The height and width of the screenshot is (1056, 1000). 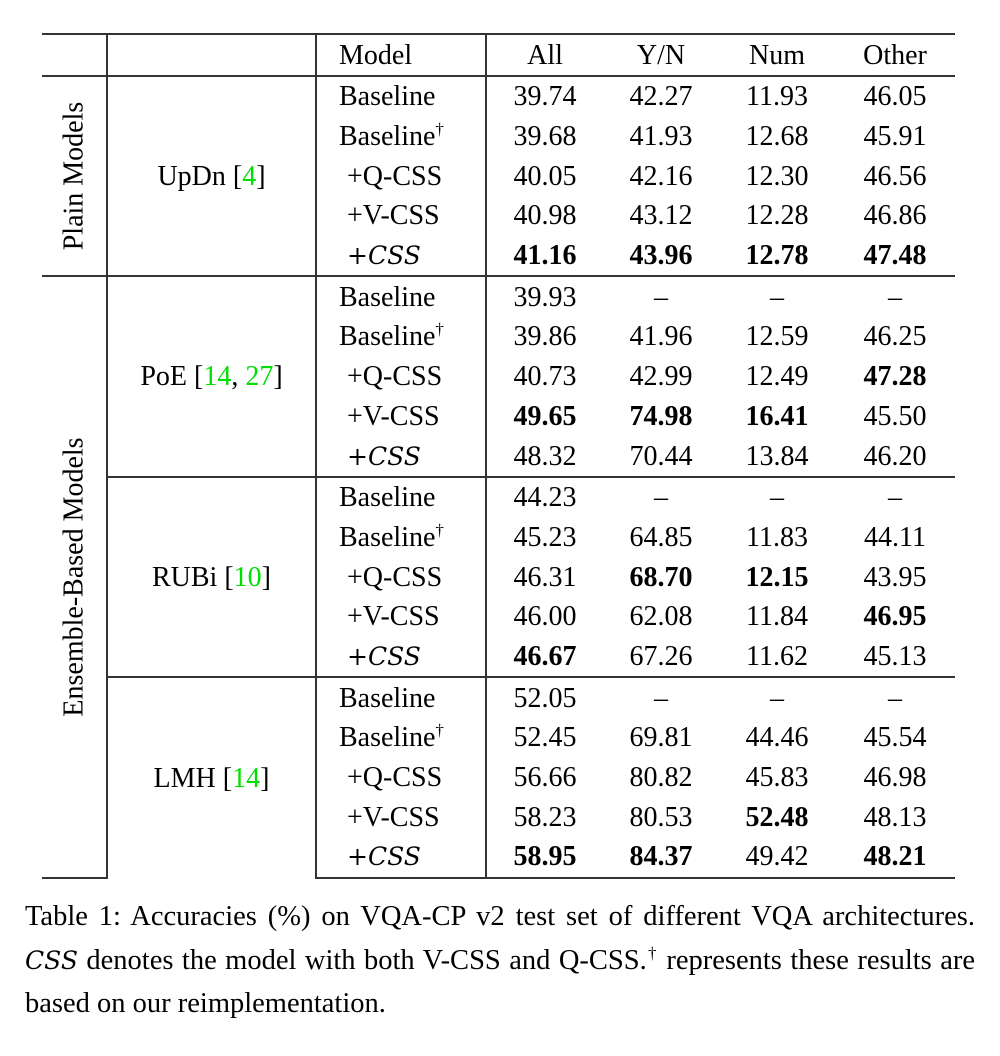 What do you see at coordinates (544, 496) in the screenshot?
I see `value-cell: 44.23` at bounding box center [544, 496].